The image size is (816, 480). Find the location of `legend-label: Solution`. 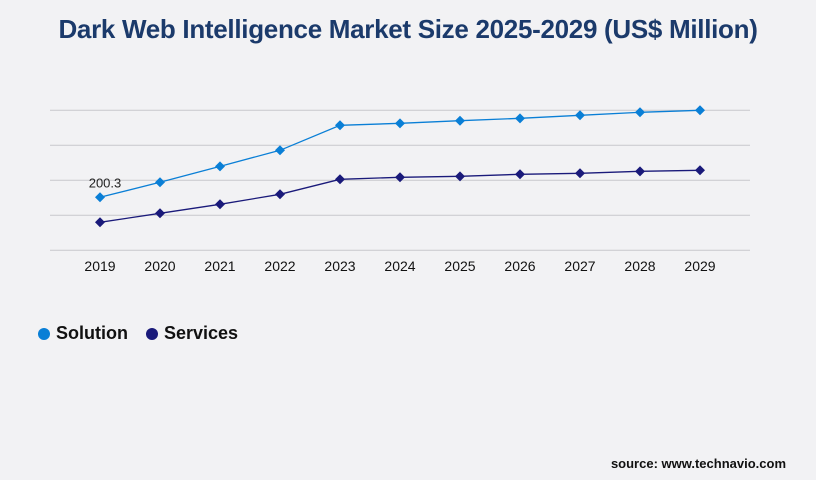

legend-label: Solution is located at coordinates (92, 333).